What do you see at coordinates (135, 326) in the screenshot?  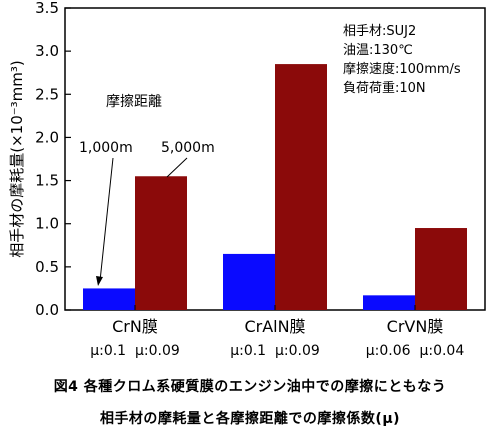 I see `x-category-label: CrN膜` at bounding box center [135, 326].